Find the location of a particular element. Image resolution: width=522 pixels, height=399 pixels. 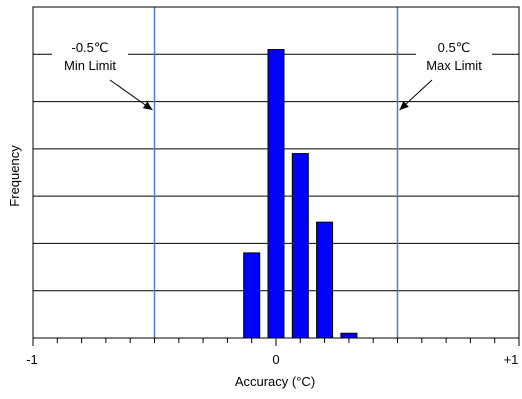

limit-name-label: Max Limit is located at coordinates (454, 65).